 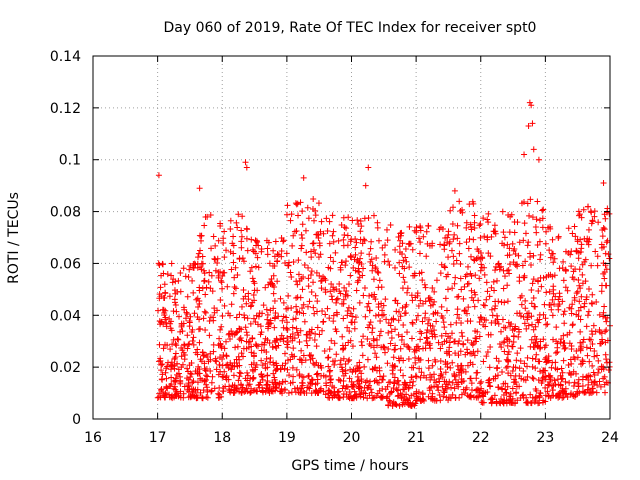 What do you see at coordinates (76, 420) in the screenshot?
I see `y-tick-label: 0` at bounding box center [76, 420].